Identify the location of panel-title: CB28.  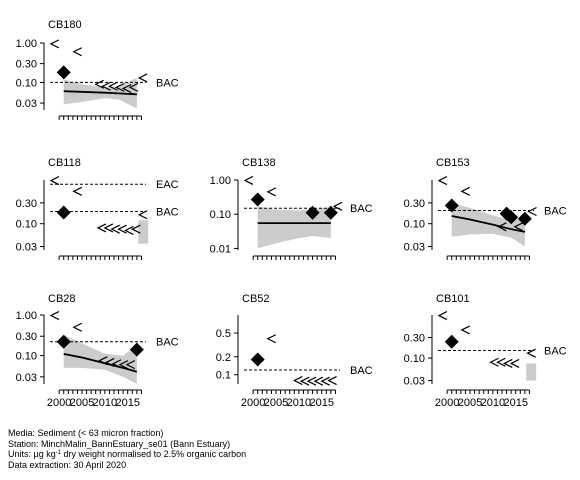
(62, 299).